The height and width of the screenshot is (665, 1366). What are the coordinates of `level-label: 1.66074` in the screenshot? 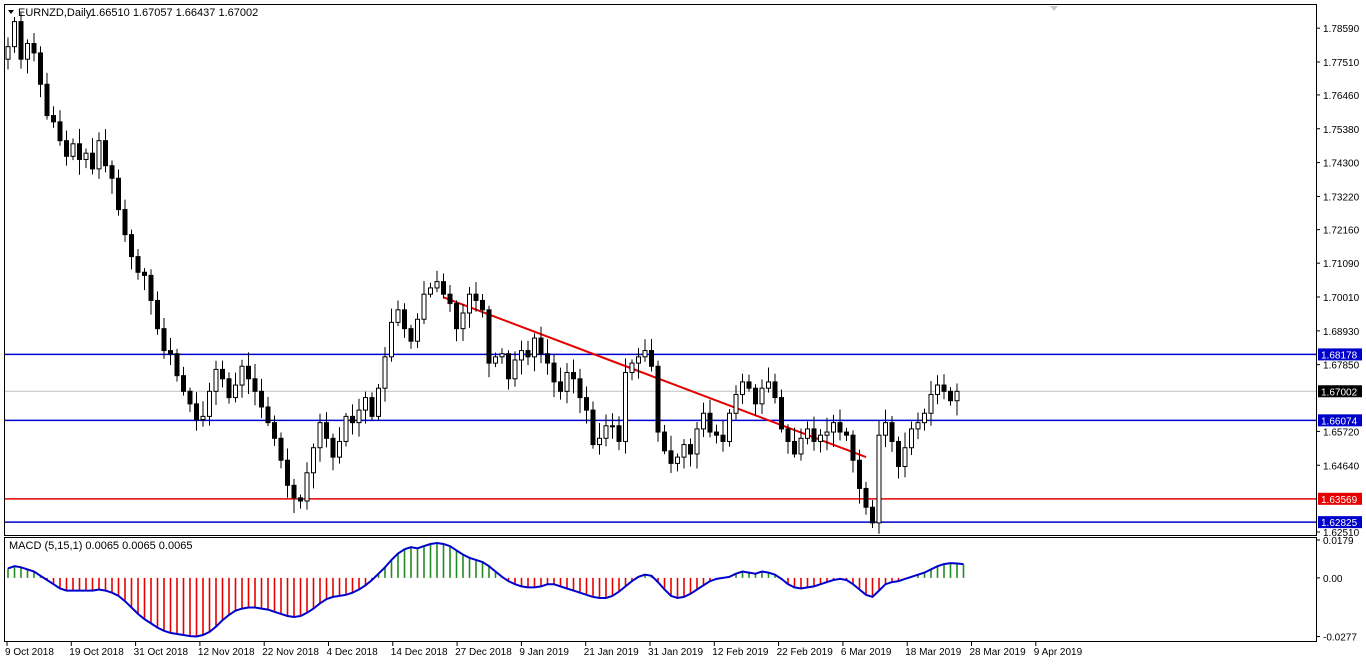 It's located at (1339, 421).